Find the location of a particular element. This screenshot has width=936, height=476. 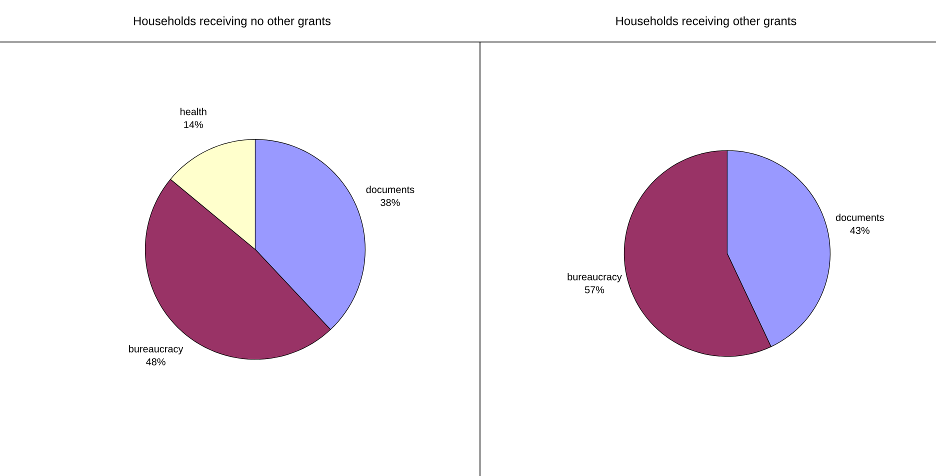

chart-title: Households receiving other grants is located at coordinates (706, 22).